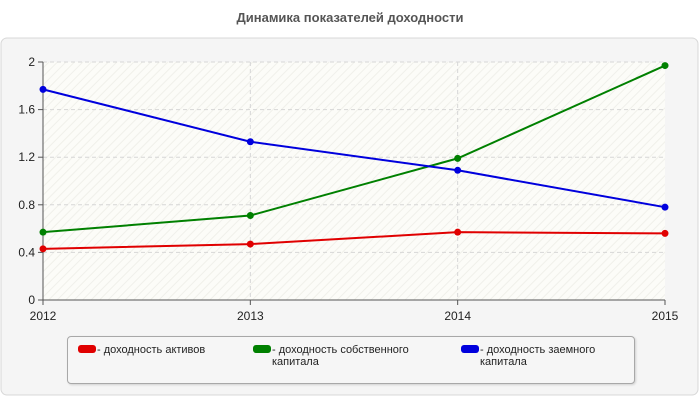 This screenshot has height=400, width=700. Describe the element at coordinates (665, 316) in the screenshot. I see `x-tick-label: 2015` at that location.